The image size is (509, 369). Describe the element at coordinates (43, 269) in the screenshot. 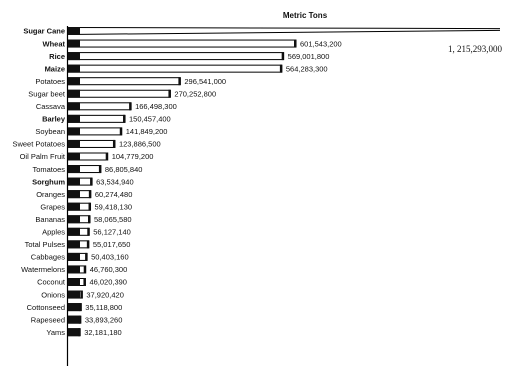

I see `category-label: Watermelons` at that location.